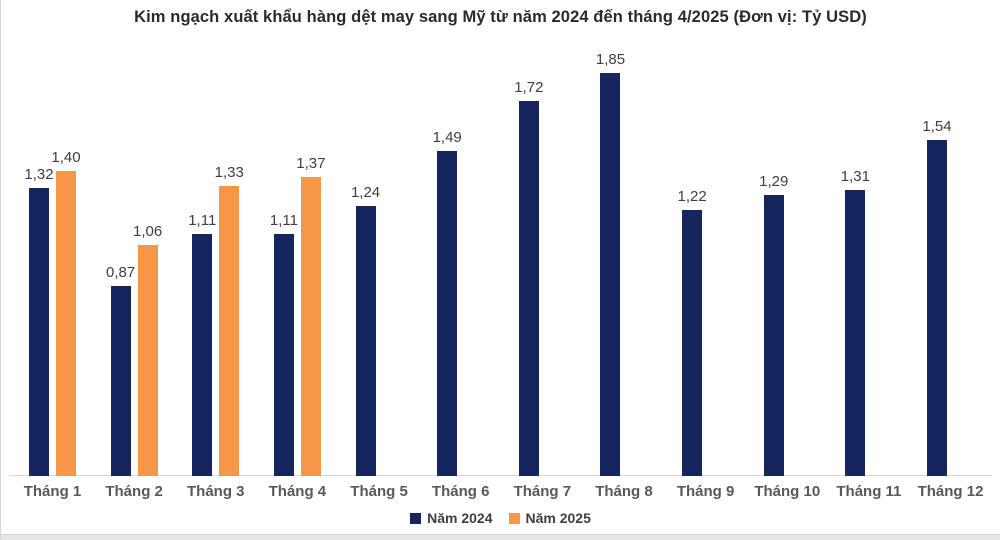 The width and height of the screenshot is (1000, 540). Describe the element at coordinates (283, 355) in the screenshot. I see `bar-năm-2024-thang-4` at that location.